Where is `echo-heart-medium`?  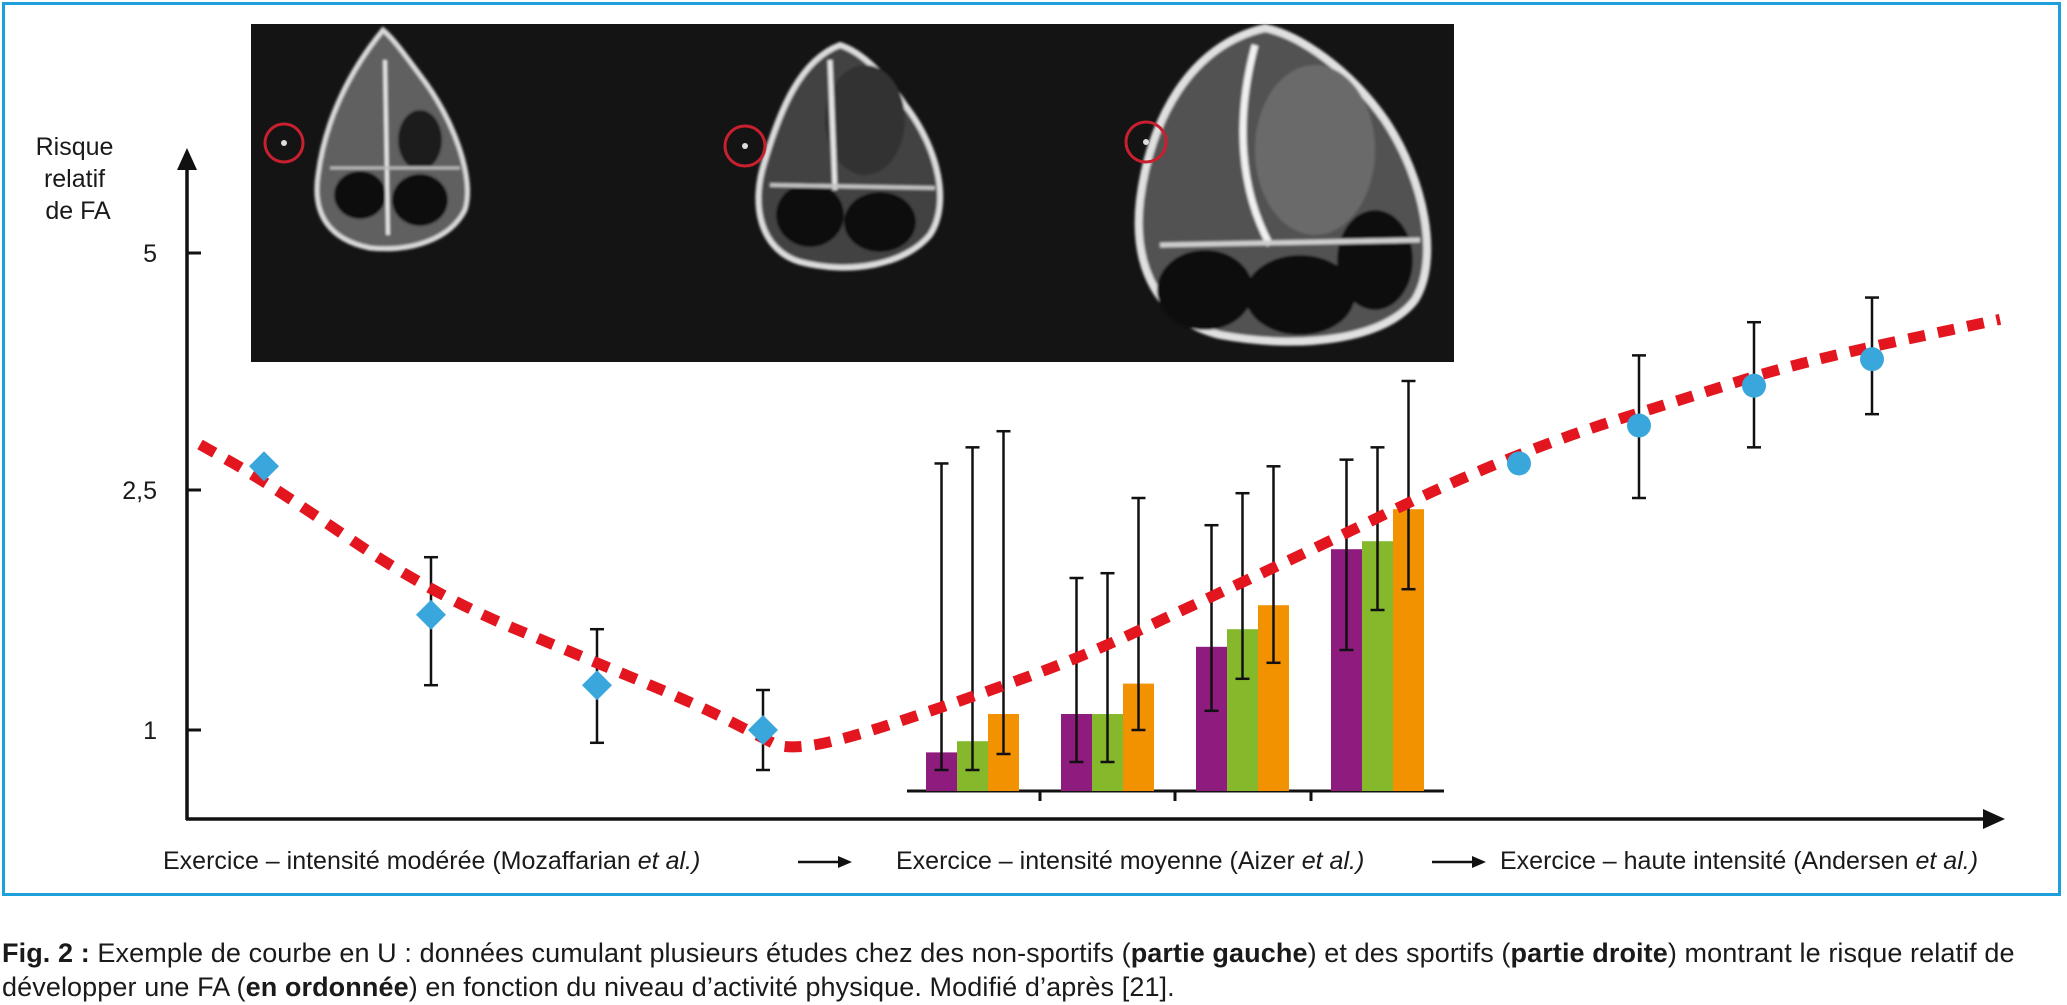
echo-heart-medium is located at coordinates (849, 156).